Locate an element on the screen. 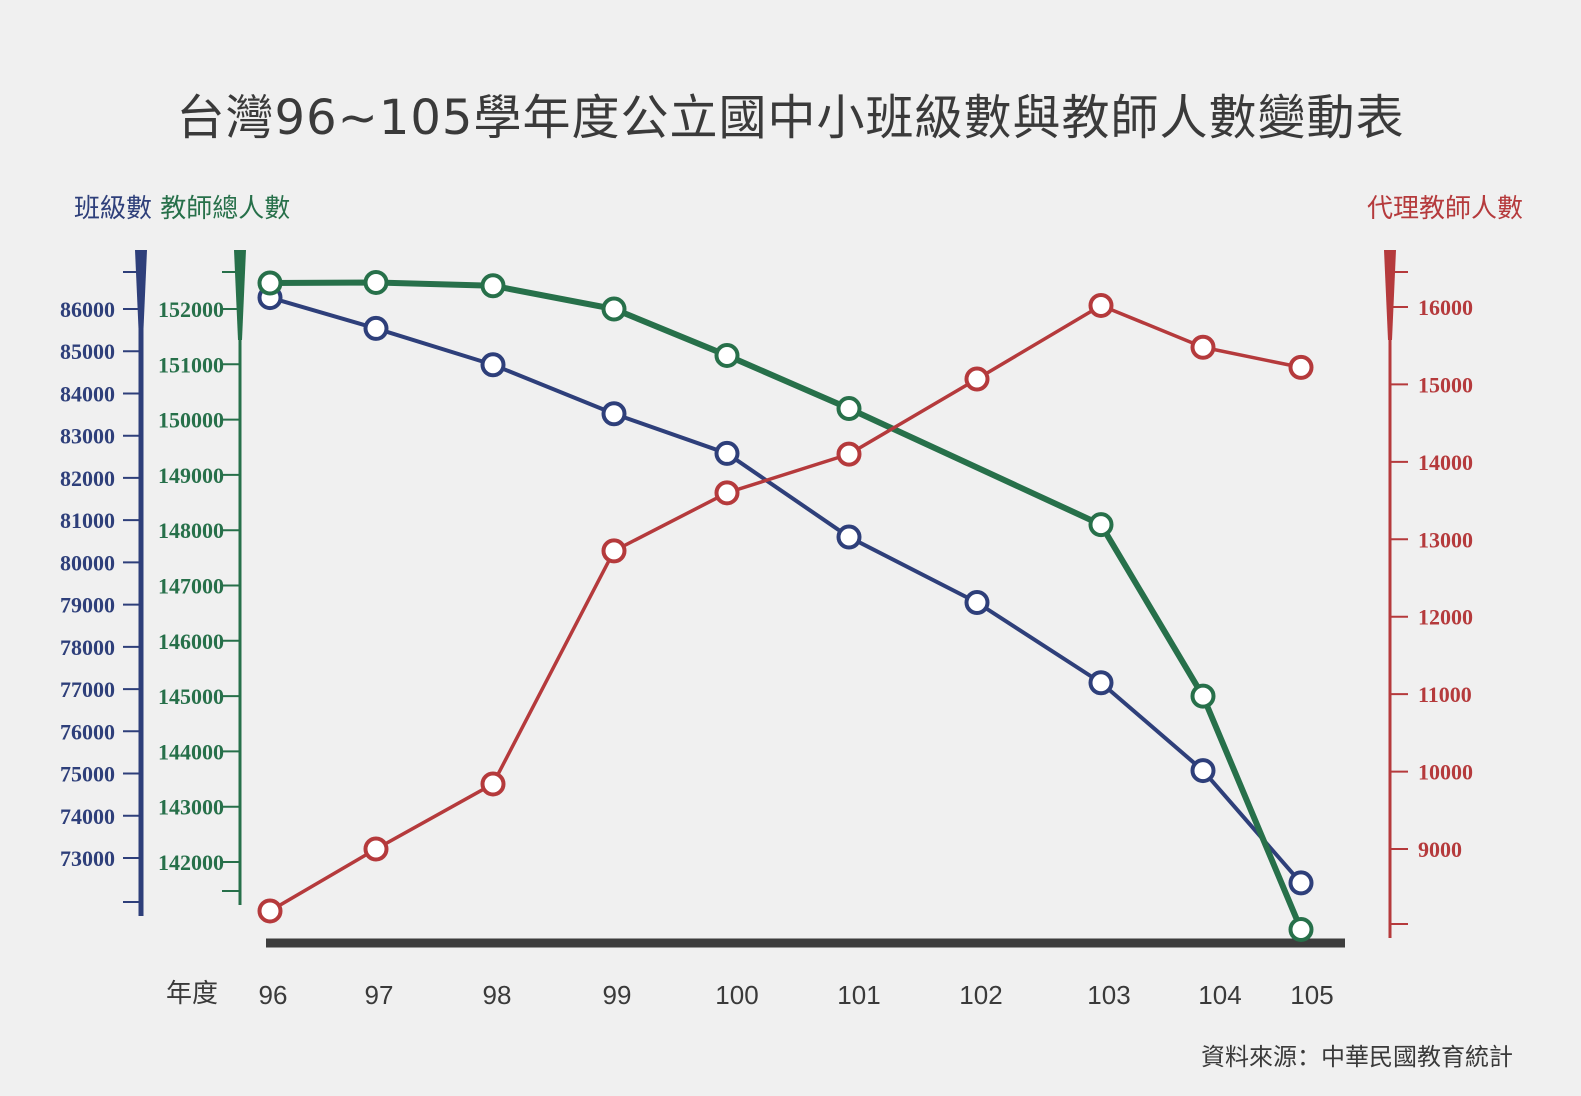 The image size is (1581, 1096). teachers-tick-label: 146000 is located at coordinates (191, 641).